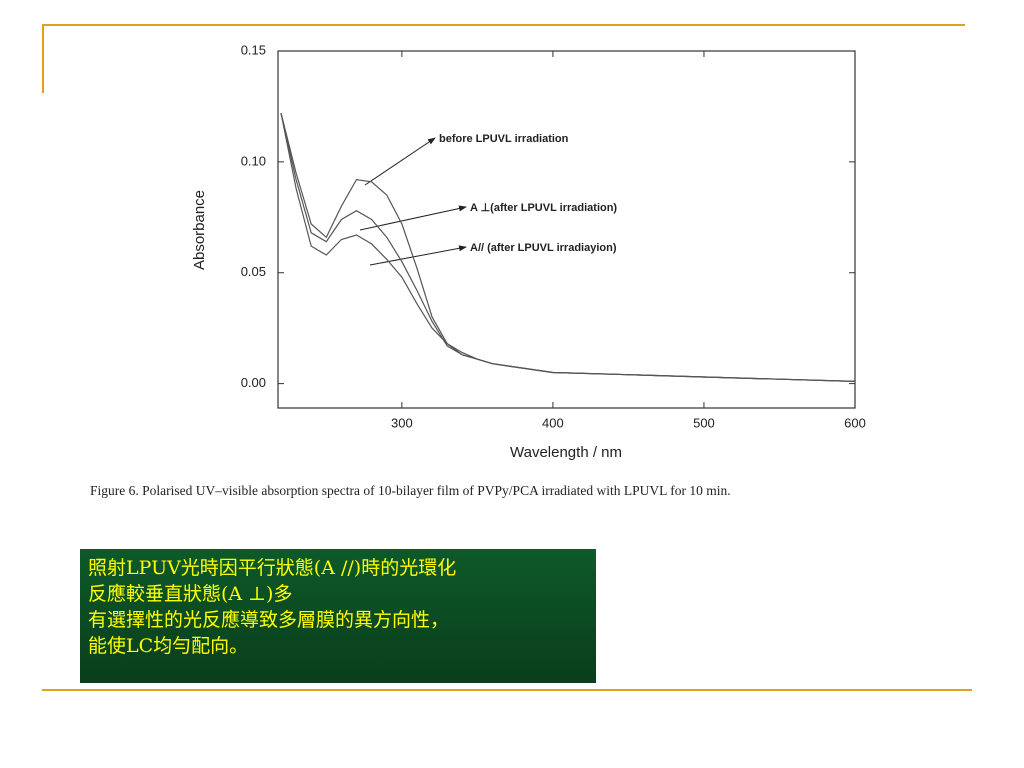  I want to click on y-tick-label: 0.05, so click(253, 271).